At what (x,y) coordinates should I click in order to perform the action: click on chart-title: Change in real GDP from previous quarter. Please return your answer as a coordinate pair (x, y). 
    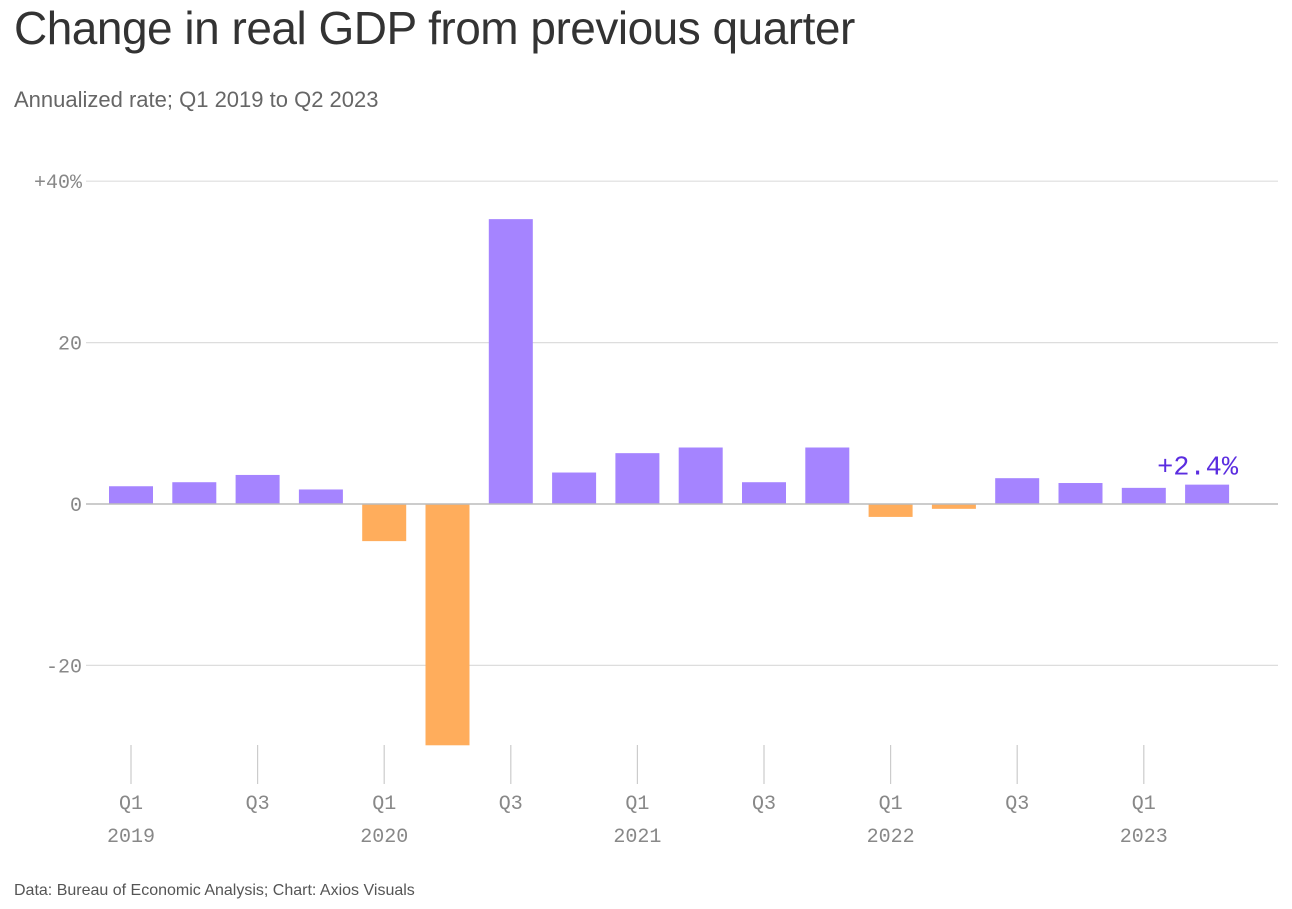
    Looking at the image, I should click on (434, 28).